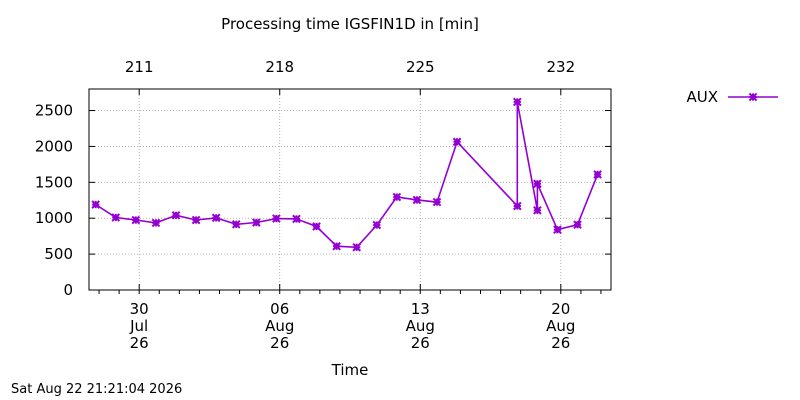  Describe the element at coordinates (753, 97) in the screenshot. I see `legend-marker` at that location.